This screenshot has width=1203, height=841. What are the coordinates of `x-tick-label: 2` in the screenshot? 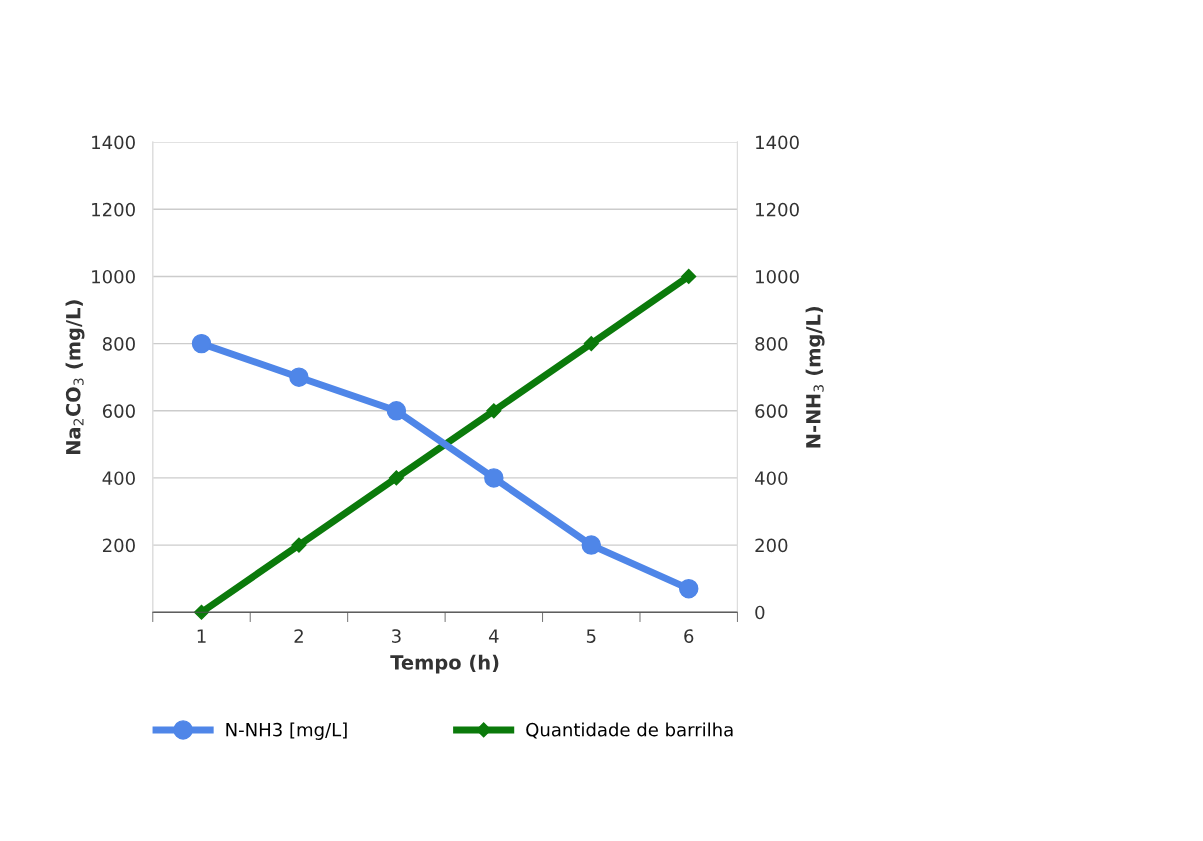 It's located at (298, 636).